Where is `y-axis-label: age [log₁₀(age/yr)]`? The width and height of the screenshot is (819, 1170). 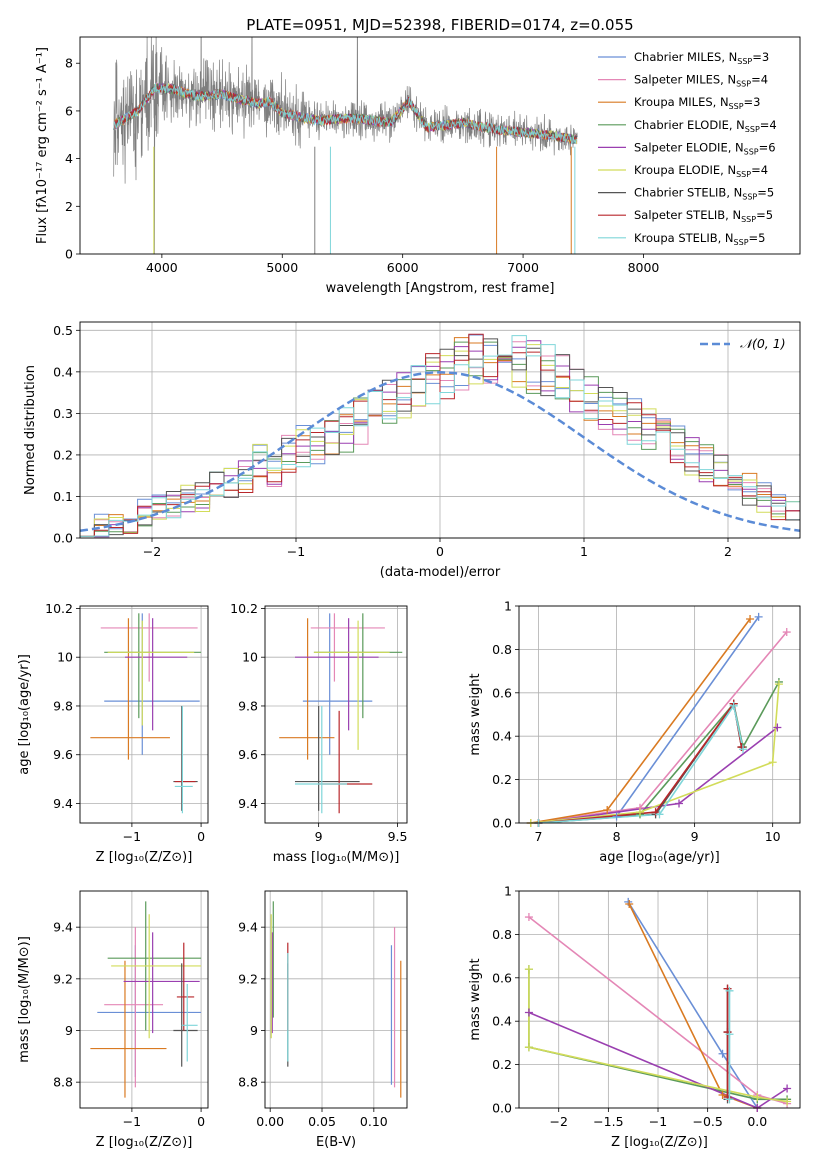
y-axis-label: age [log₁₀(age/yr)] is located at coordinates (24, 714).